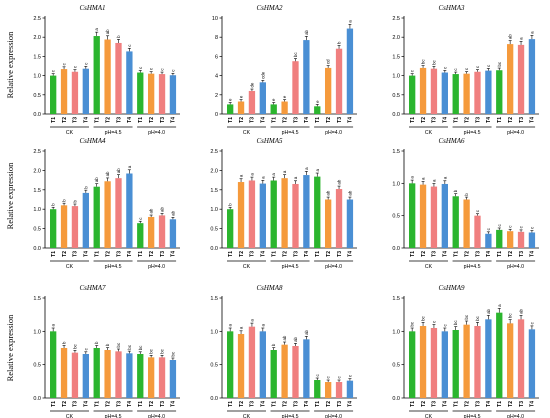 The width and height of the screenshot is (550, 418). I want to click on chart-title: CsHMA8, so click(269, 288).